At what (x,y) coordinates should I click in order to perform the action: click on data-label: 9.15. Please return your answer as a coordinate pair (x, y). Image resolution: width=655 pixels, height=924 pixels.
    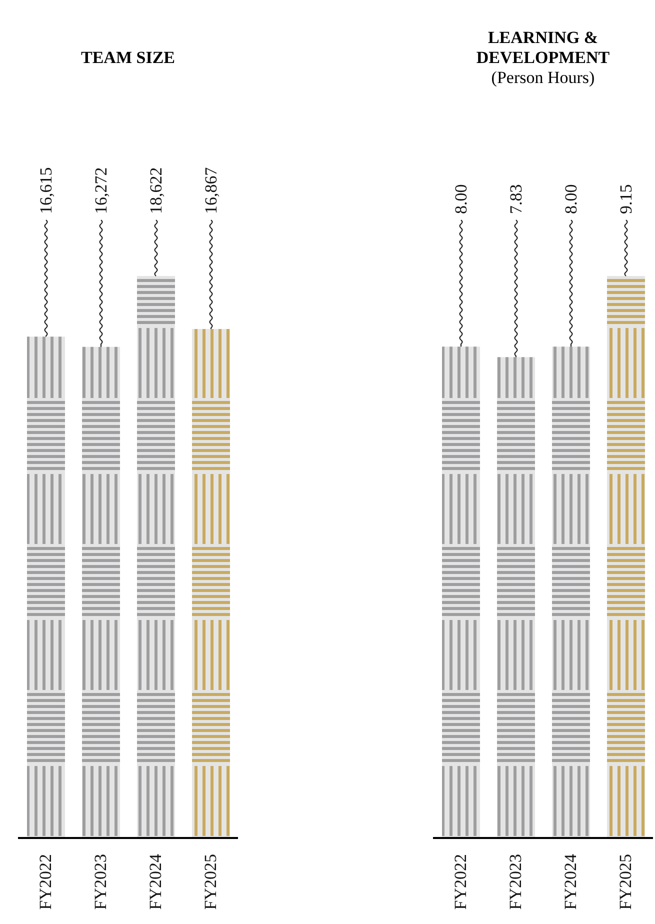
    Looking at the image, I should click on (626, 199).